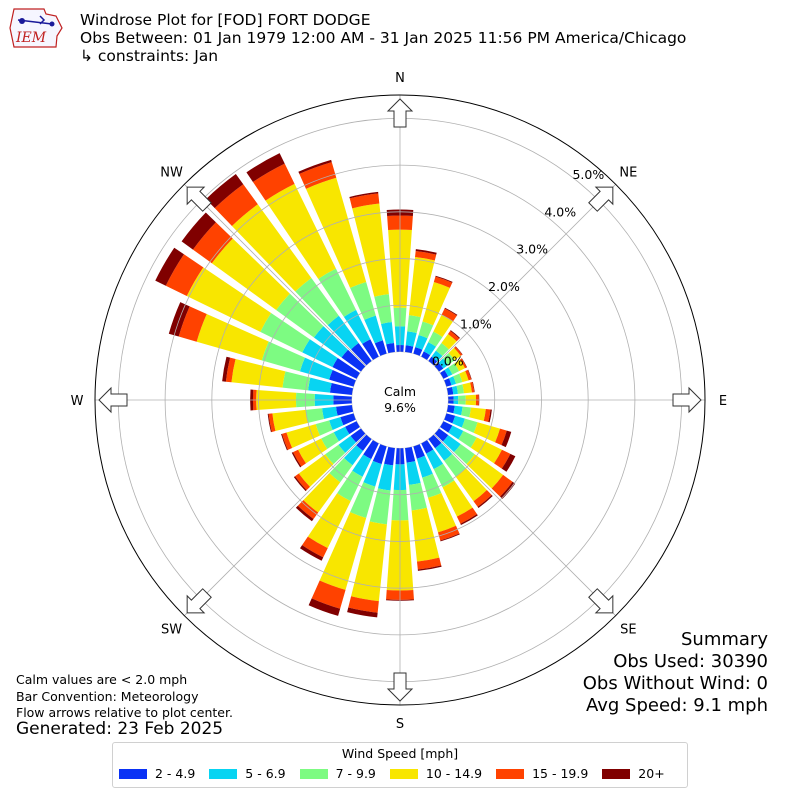 The image size is (800, 800). I want to click on calm-label: Calm, so click(400, 391).